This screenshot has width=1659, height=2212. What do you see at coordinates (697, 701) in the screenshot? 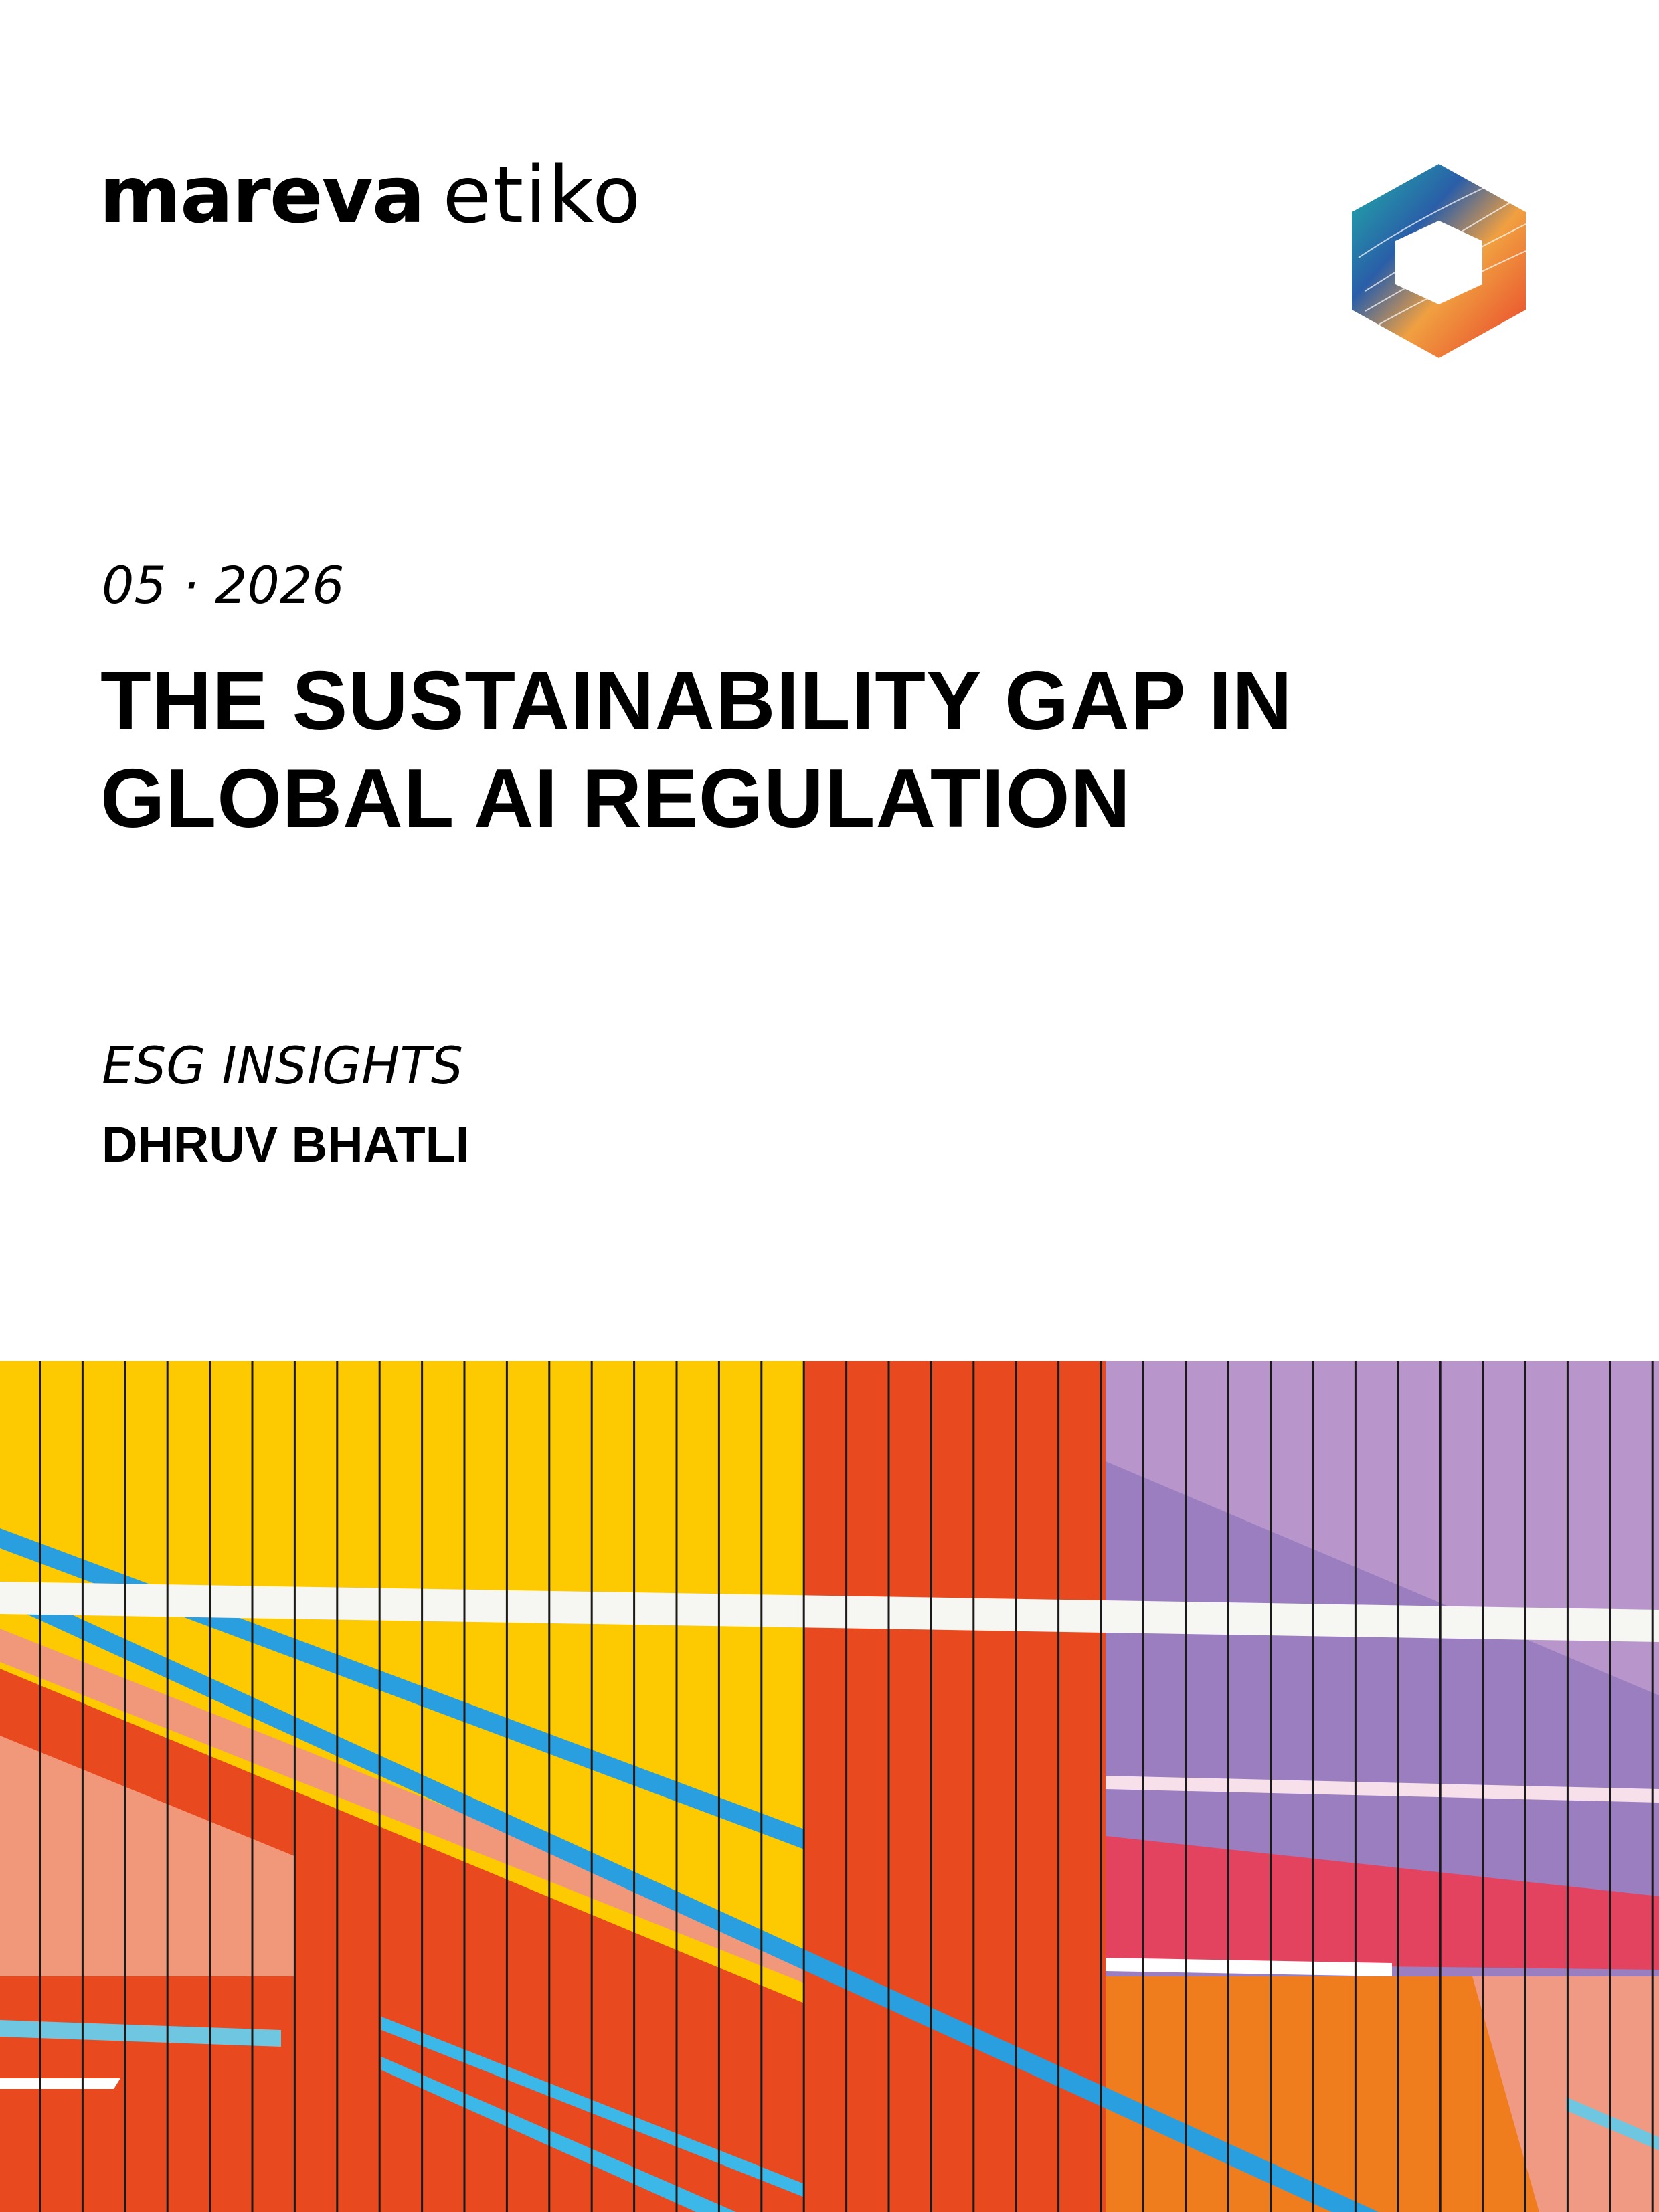
I see `title-line: THE SUSTAINABILITY GAP IN` at bounding box center [697, 701].